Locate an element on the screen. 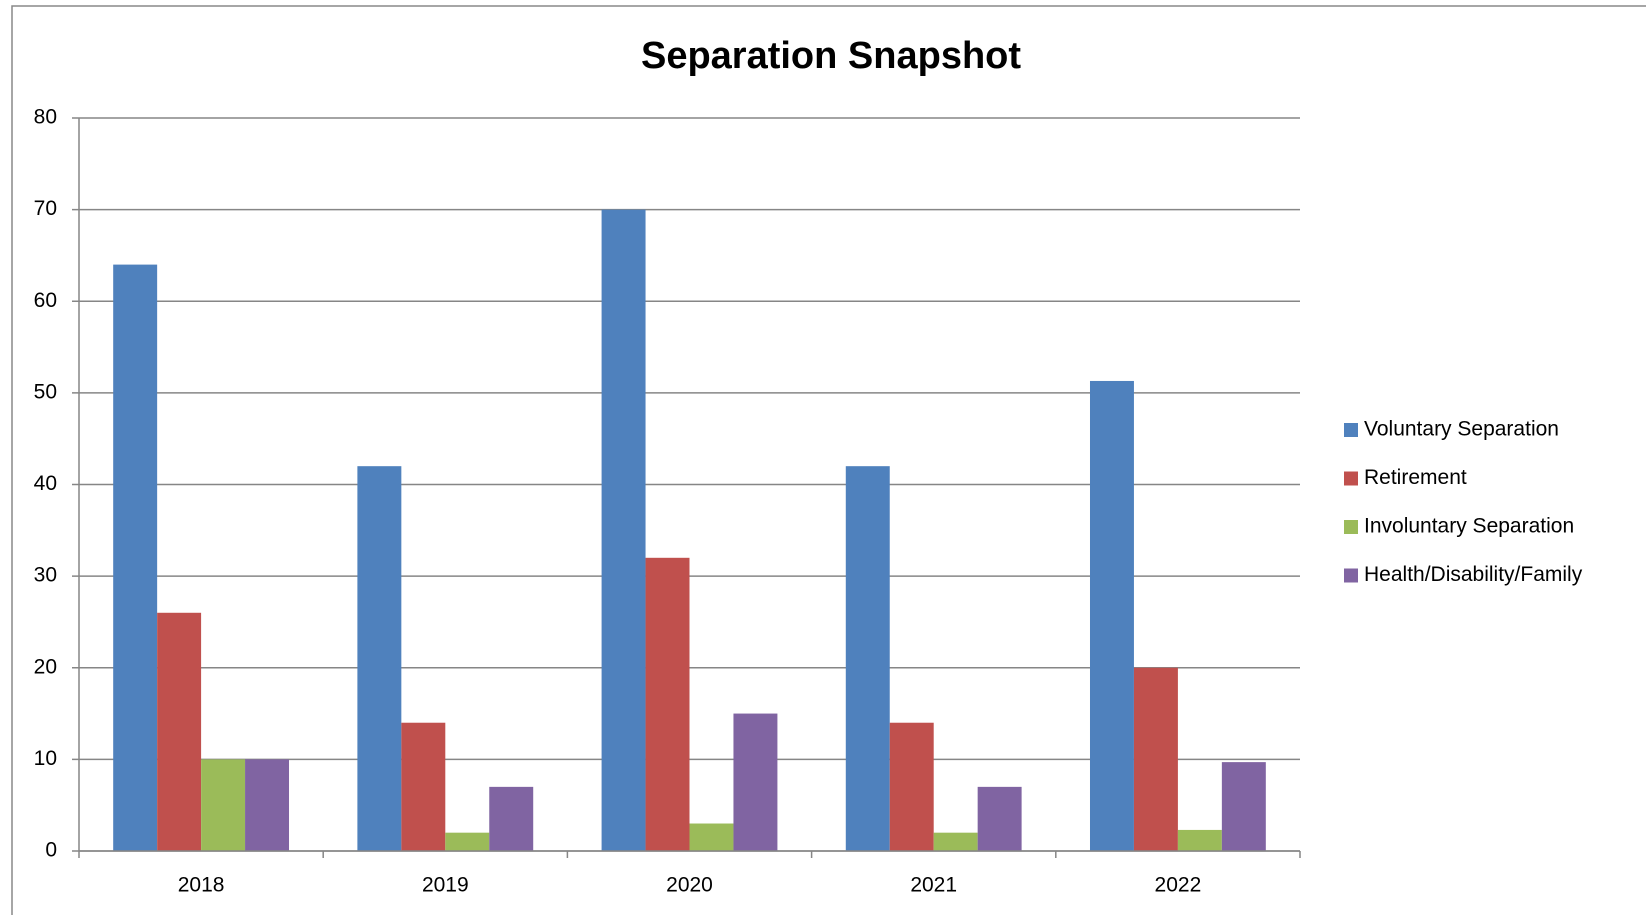 This screenshot has width=1646, height=915. x-tick-label: 2020 is located at coordinates (689, 885).